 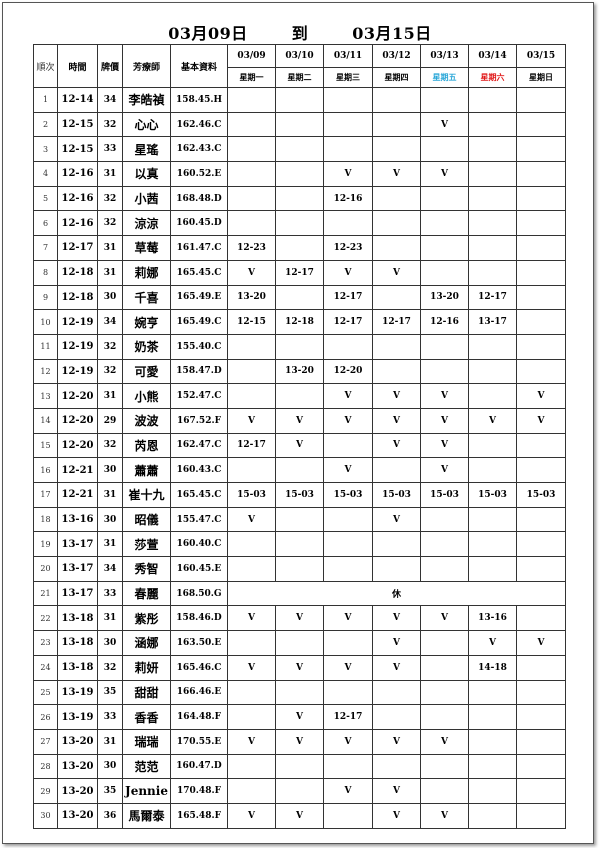 What do you see at coordinates (348, 248) in the screenshot?
I see `schedule-cell: 12-23` at bounding box center [348, 248].